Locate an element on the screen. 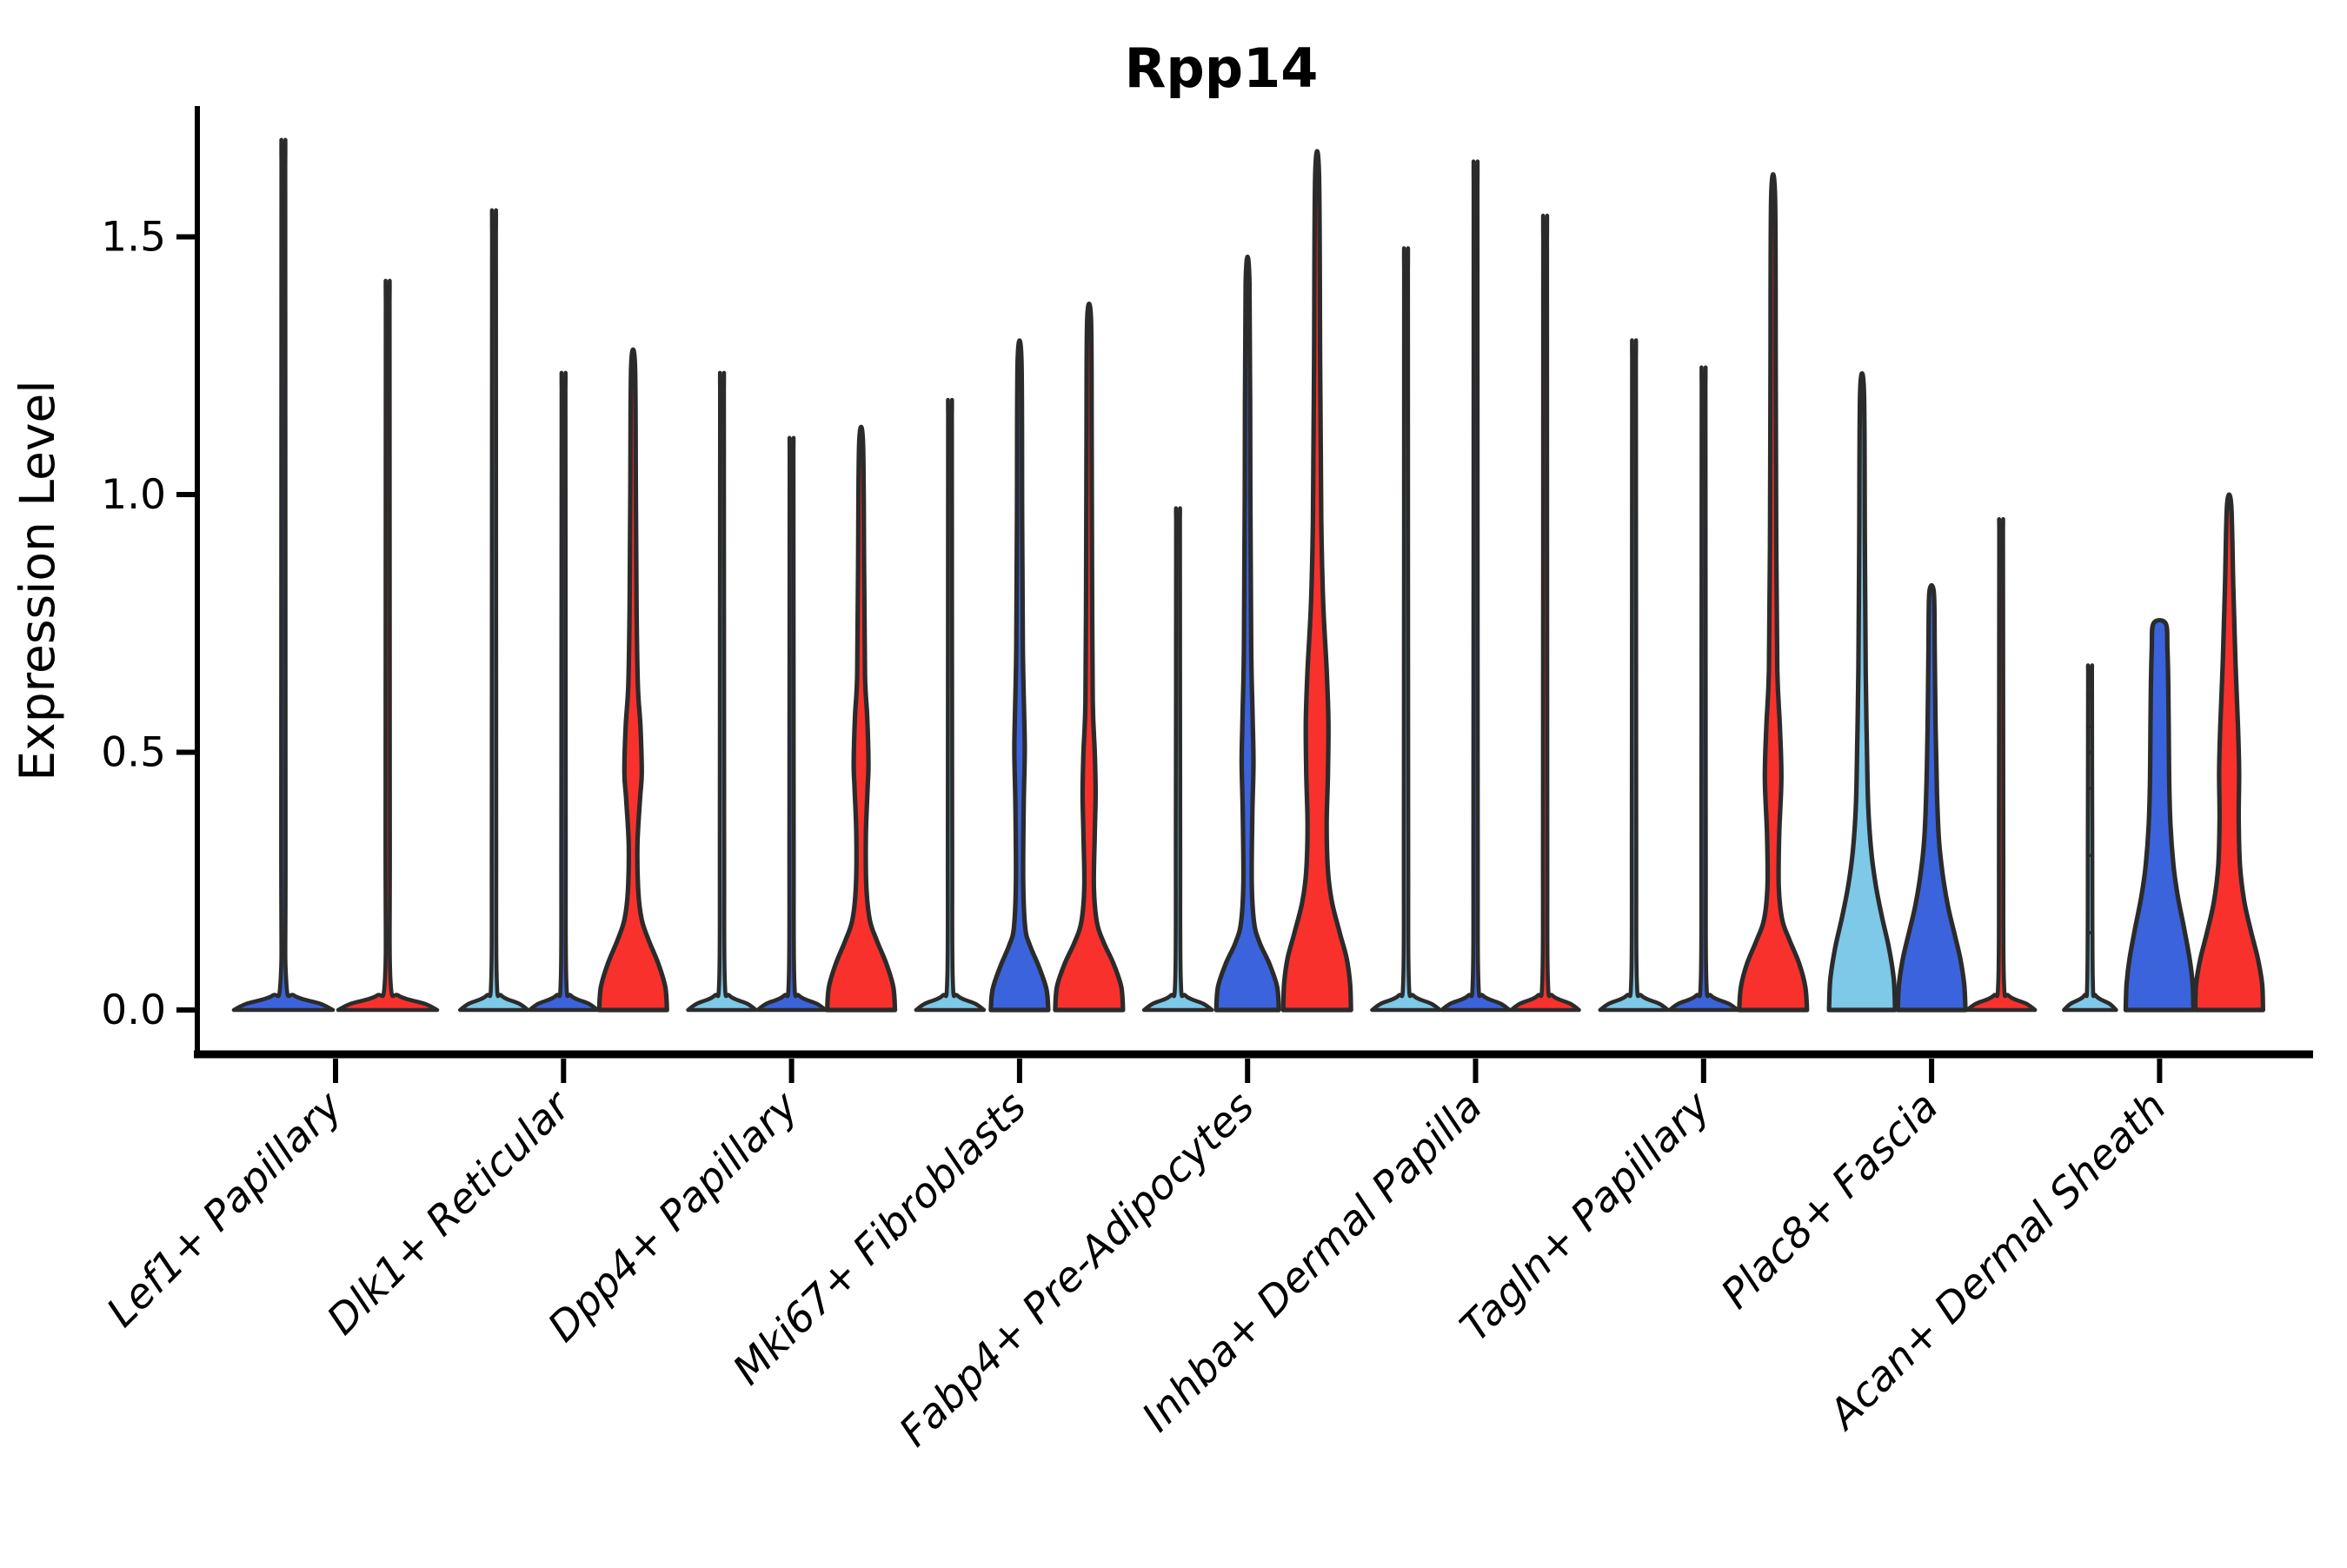 The height and width of the screenshot is (1568, 2347). y-axis-label: Expression Level is located at coordinates (37, 580).